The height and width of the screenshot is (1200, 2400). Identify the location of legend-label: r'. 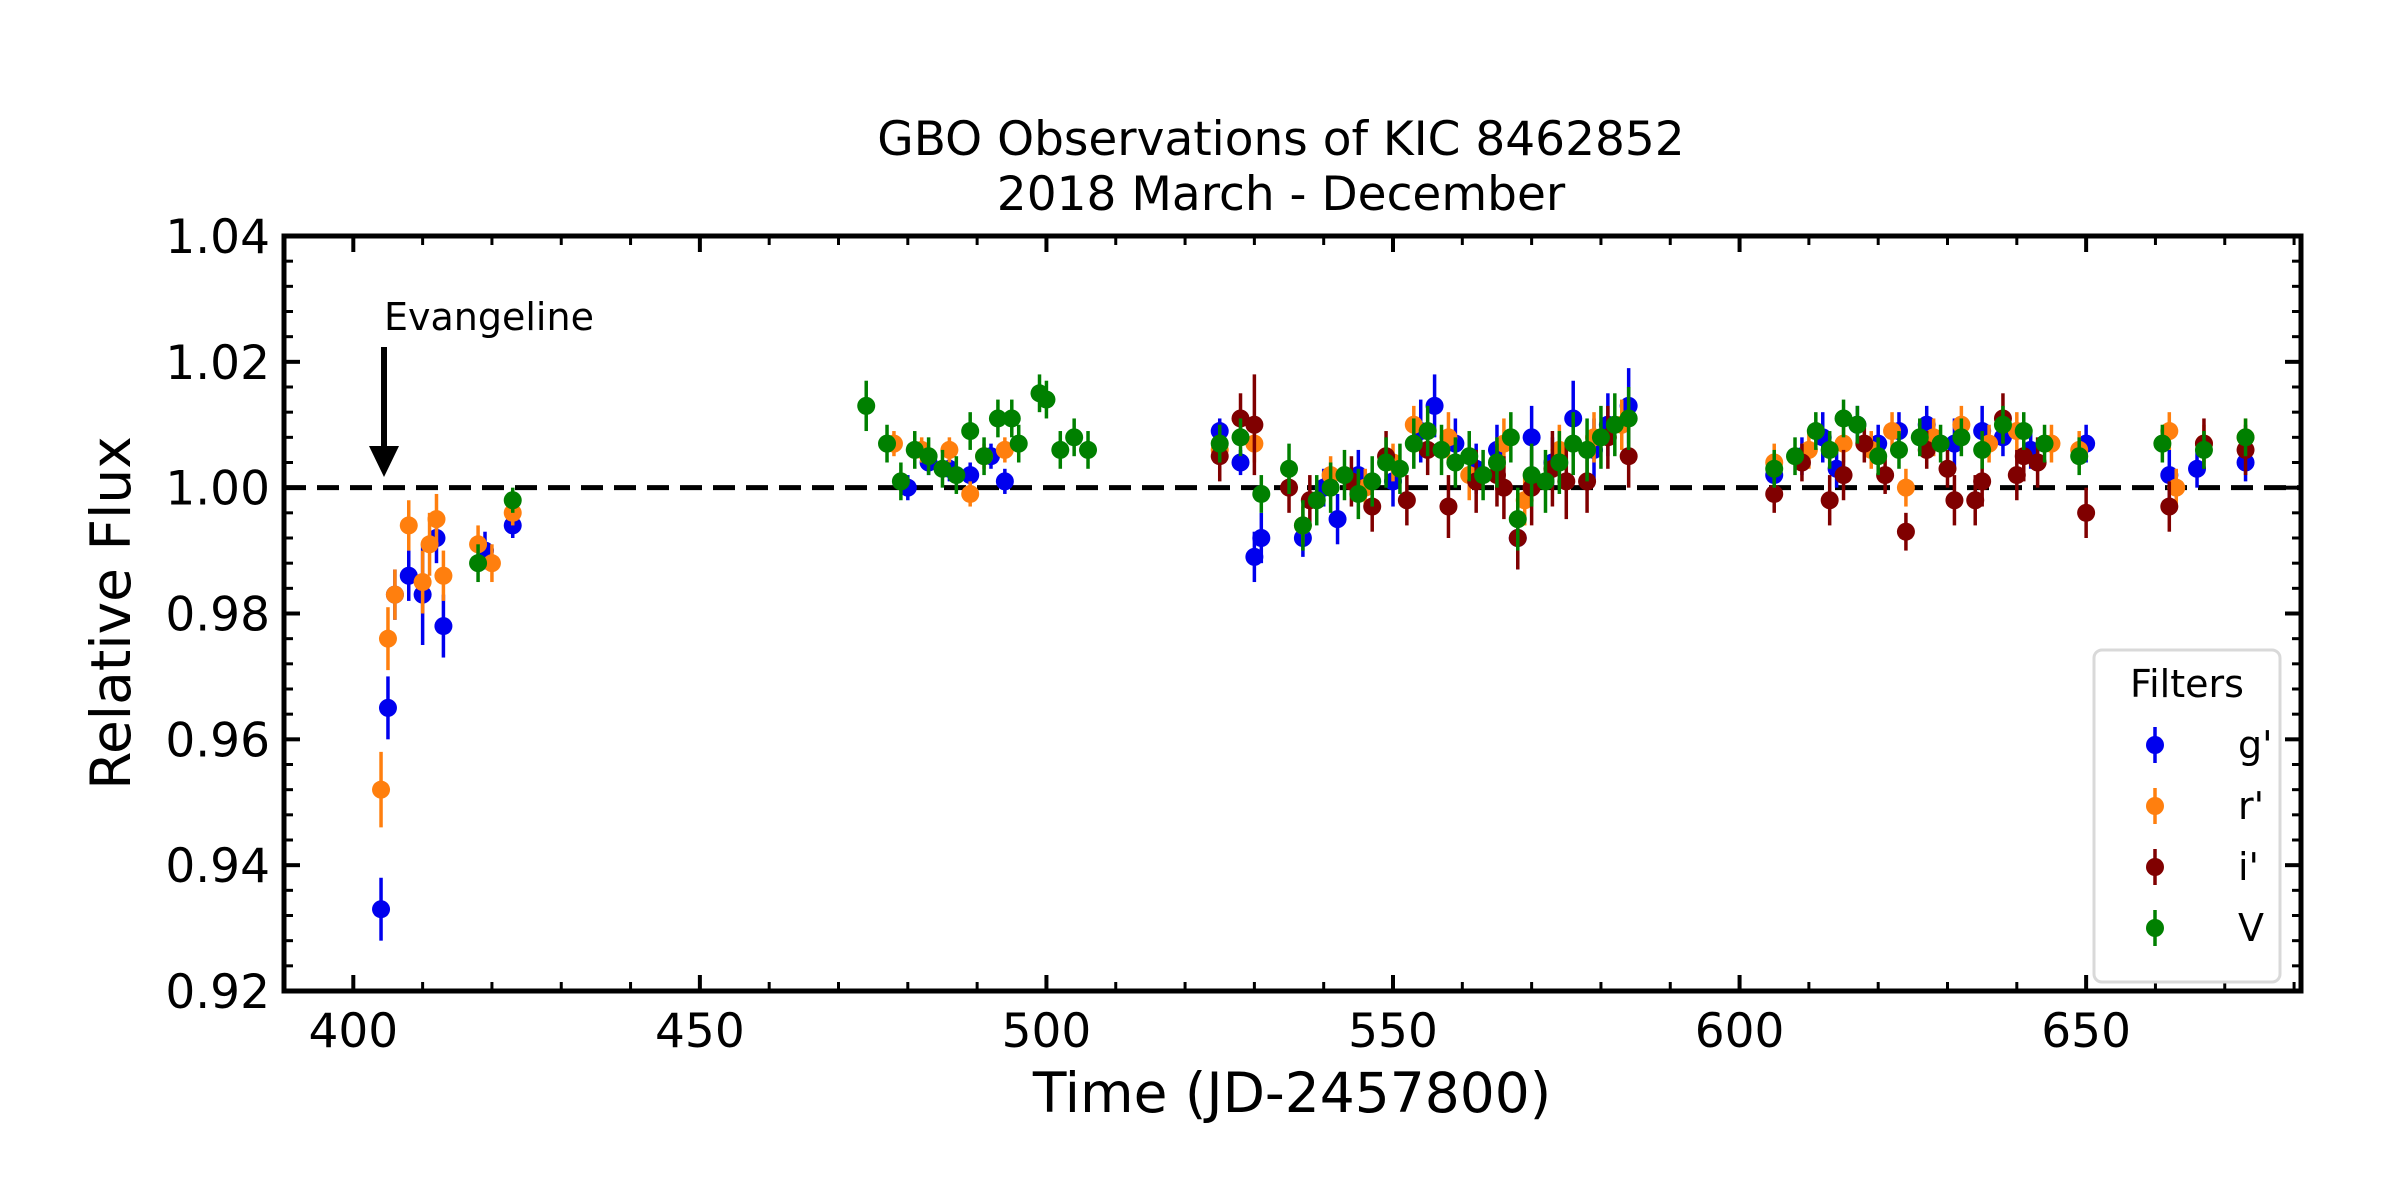
(2251, 806).